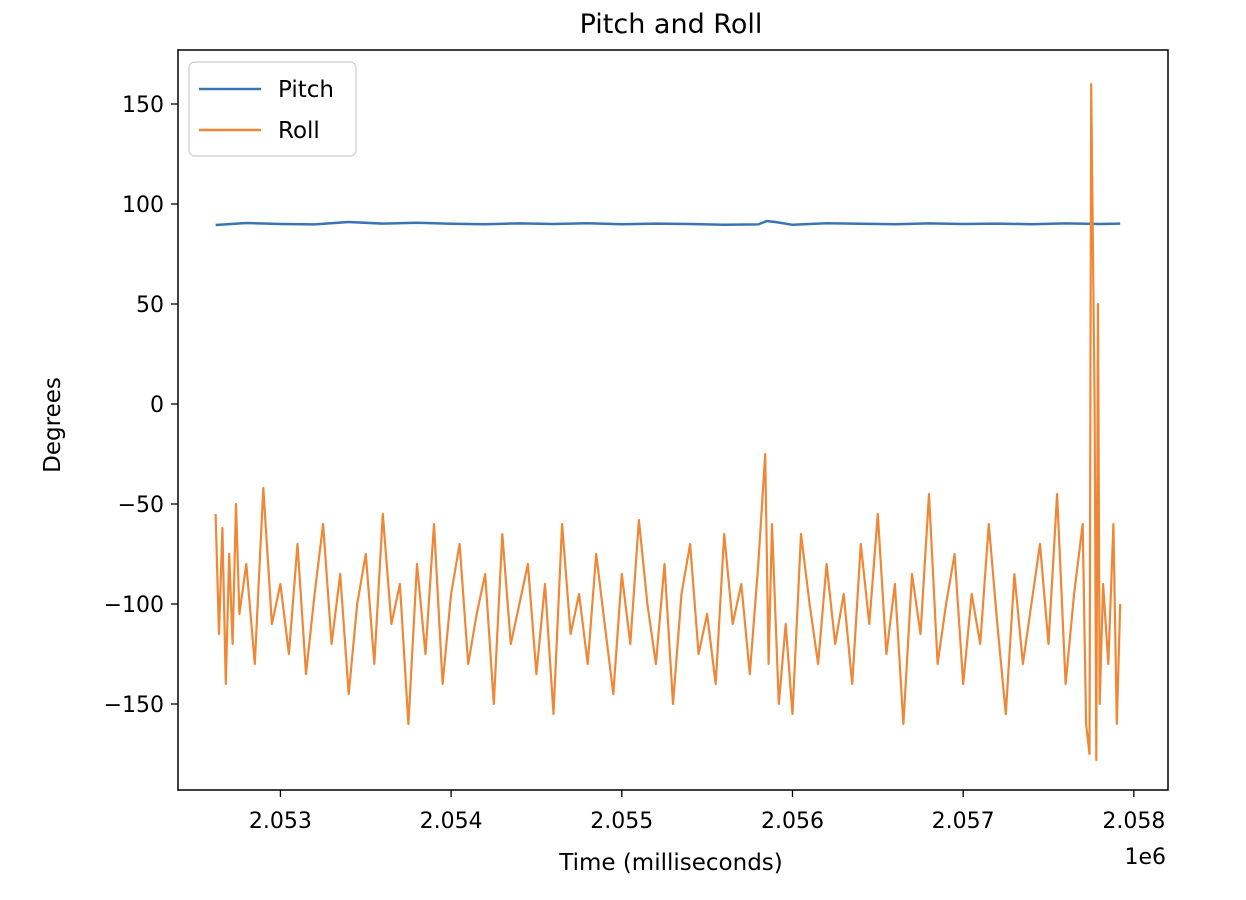  What do you see at coordinates (451, 821) in the screenshot?
I see `x-tick-label: 2.054` at bounding box center [451, 821].